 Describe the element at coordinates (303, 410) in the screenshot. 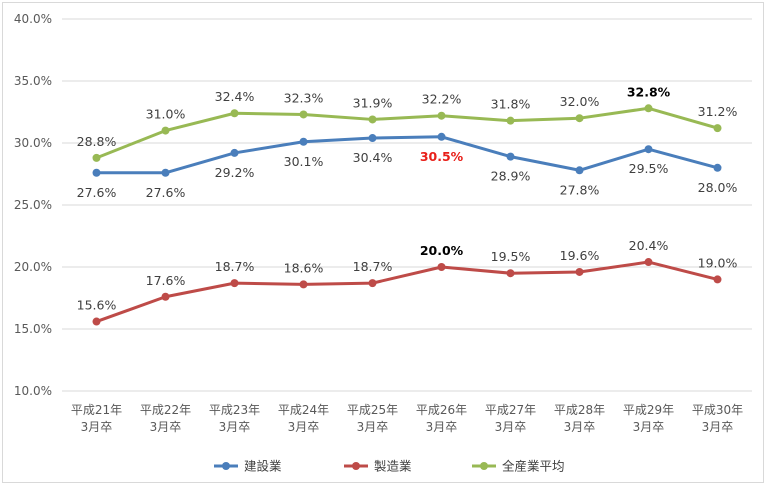

I see `x-tick-label: 平成24年` at that location.